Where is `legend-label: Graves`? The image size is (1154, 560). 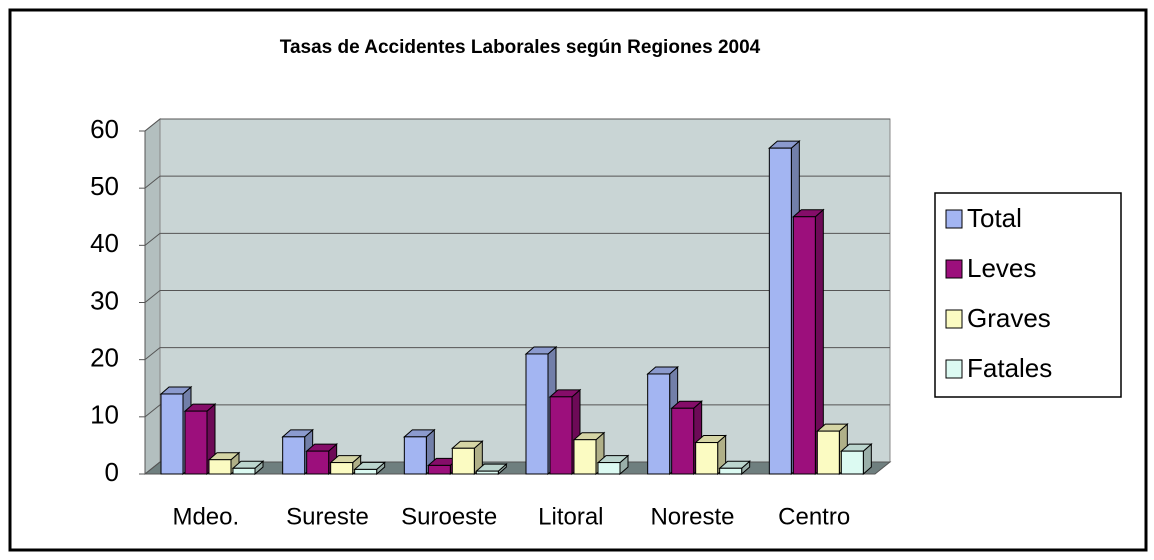 legend-label: Graves is located at coordinates (1009, 318).